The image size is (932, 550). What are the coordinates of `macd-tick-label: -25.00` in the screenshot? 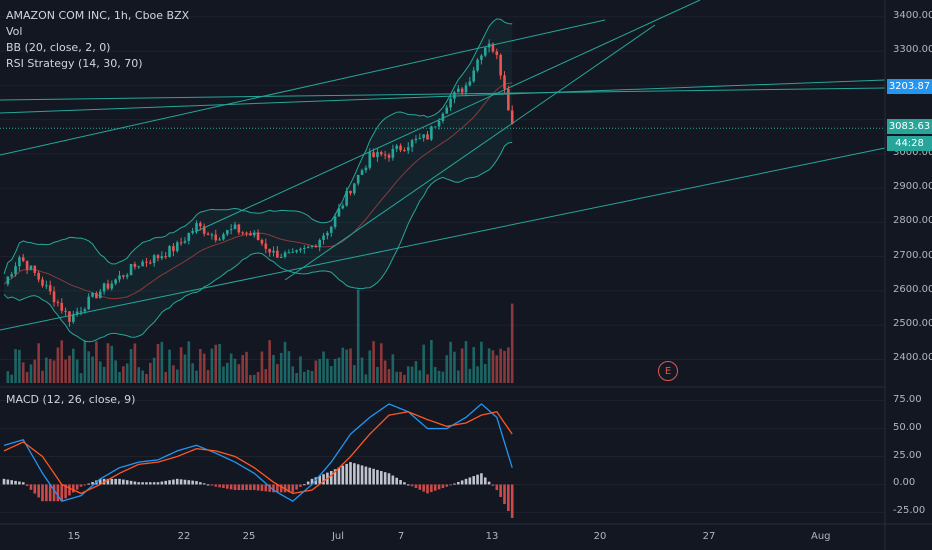 It's located at (909, 511).